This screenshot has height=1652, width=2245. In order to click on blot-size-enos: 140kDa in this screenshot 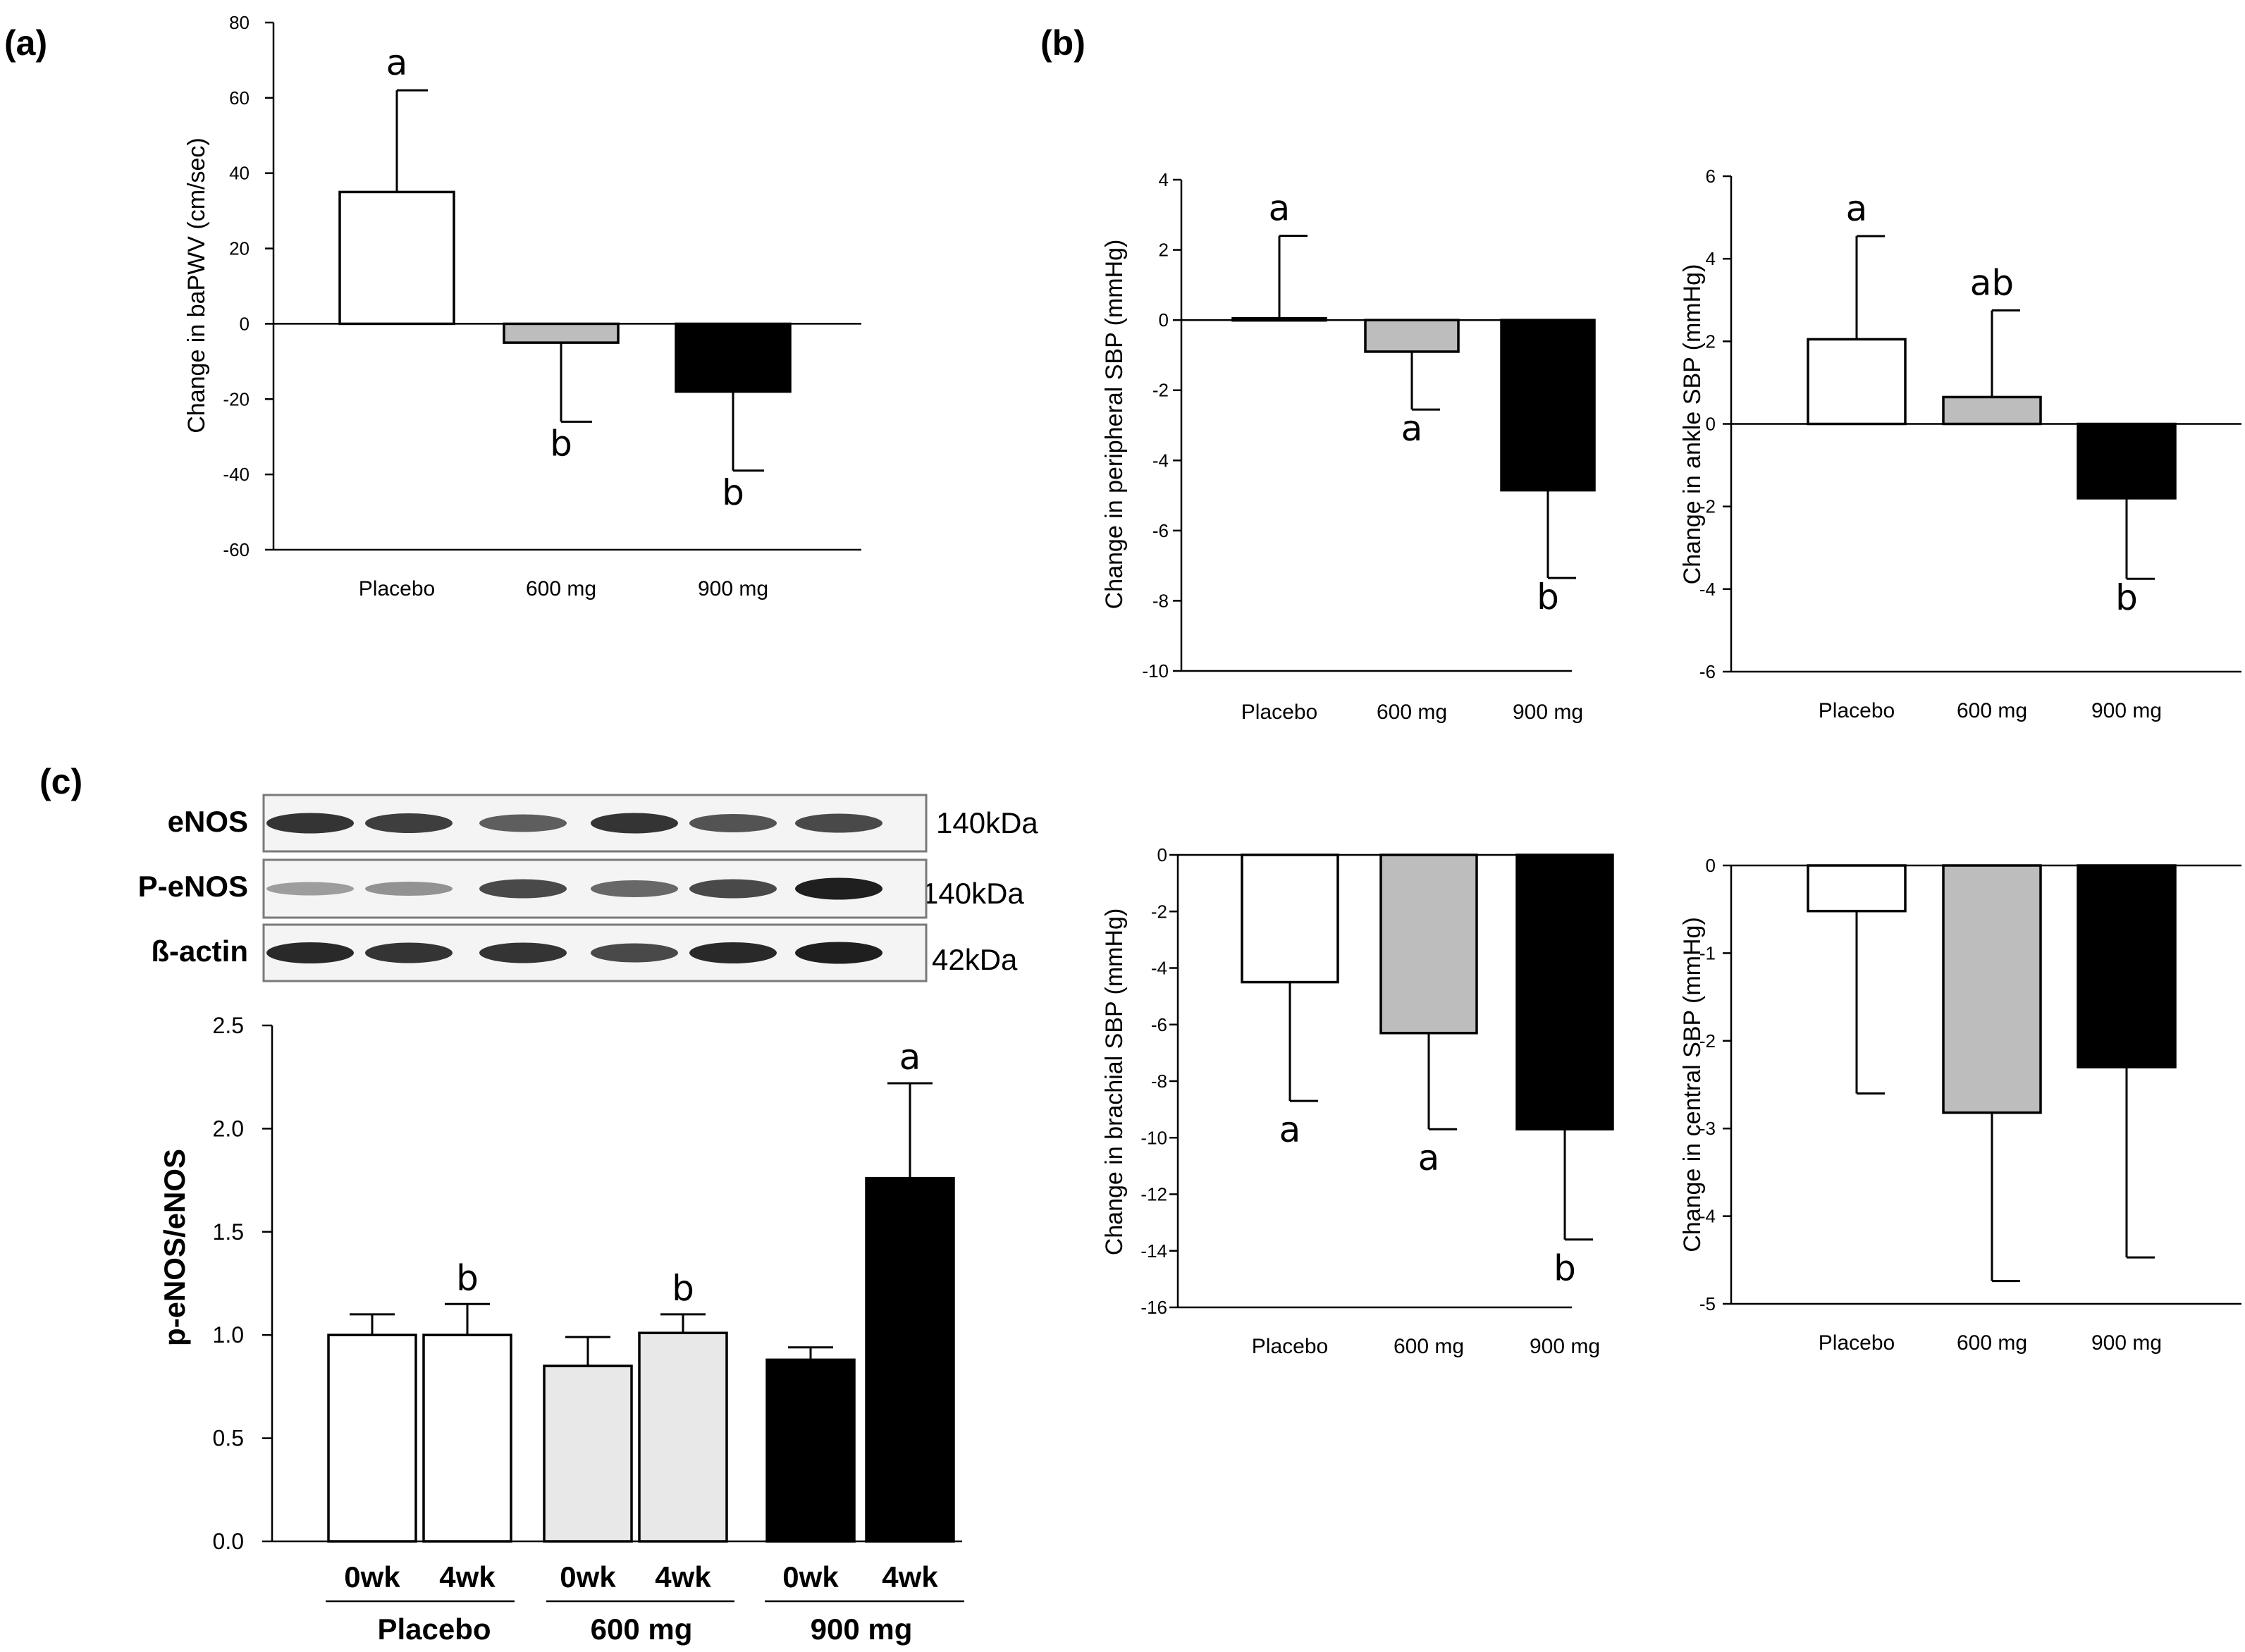, I will do `click(987, 822)`.